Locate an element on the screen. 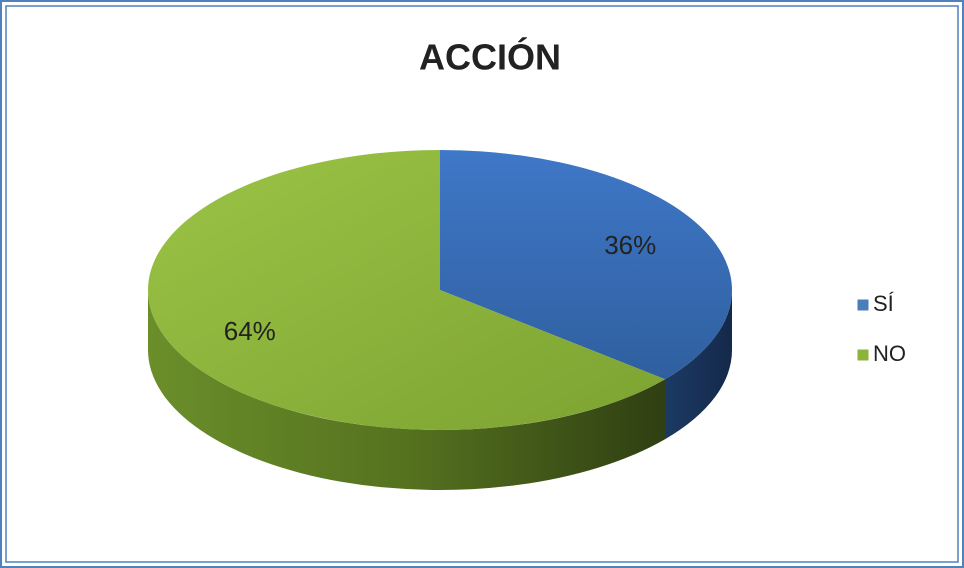  legend-label: NO is located at coordinates (889, 353).